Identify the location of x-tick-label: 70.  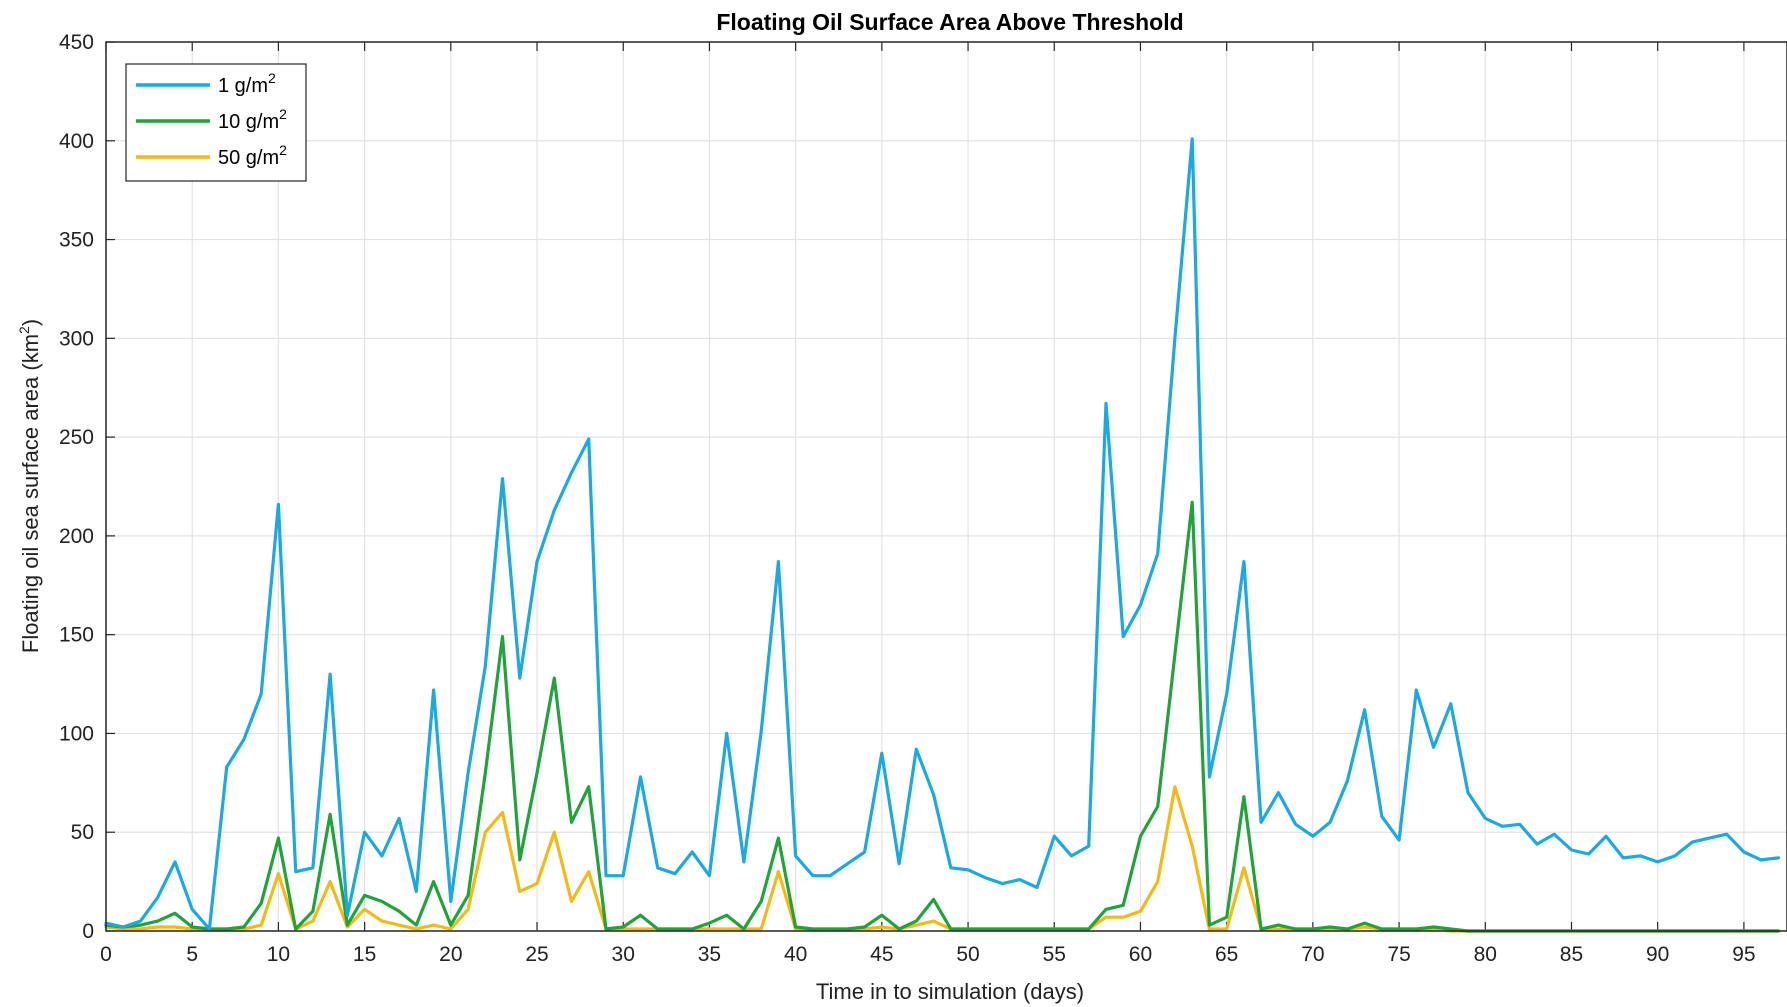
(1312, 954).